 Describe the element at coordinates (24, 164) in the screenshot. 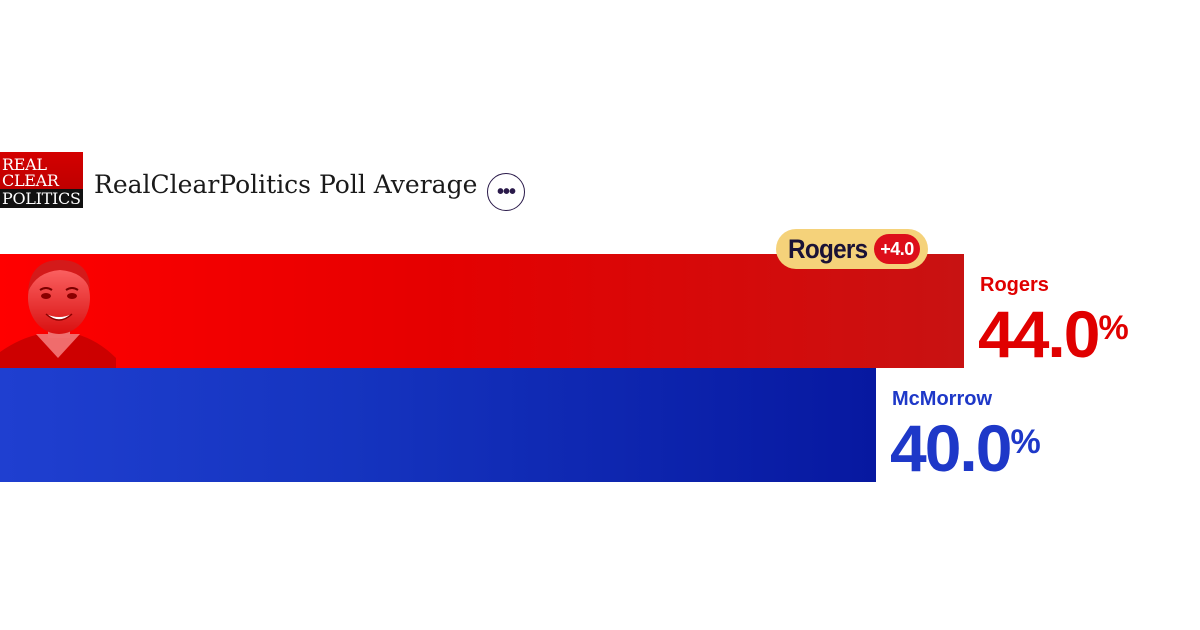

I see `logo-line-1: REAL` at that location.